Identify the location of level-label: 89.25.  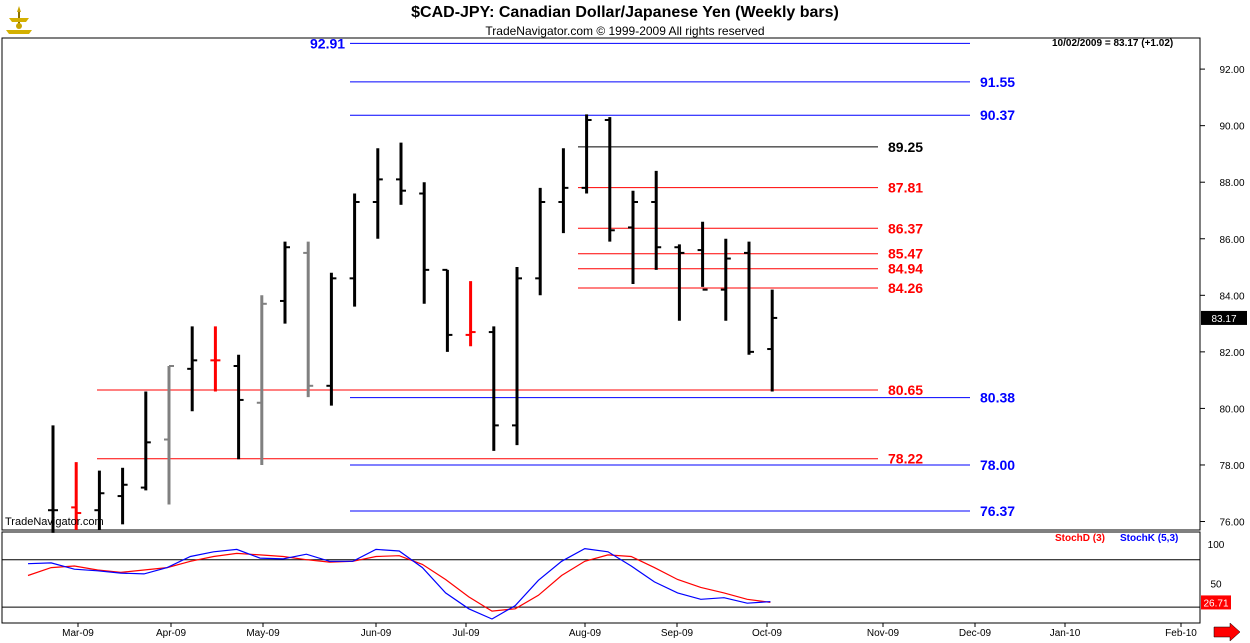
(905, 147).